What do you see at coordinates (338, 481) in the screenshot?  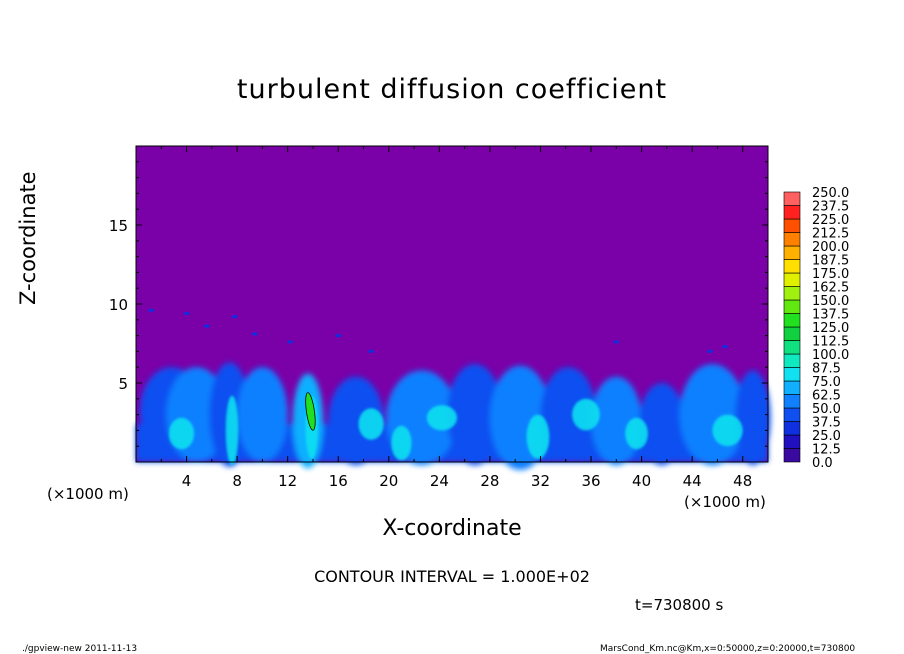 I see `x-tick-label: 16` at bounding box center [338, 481].